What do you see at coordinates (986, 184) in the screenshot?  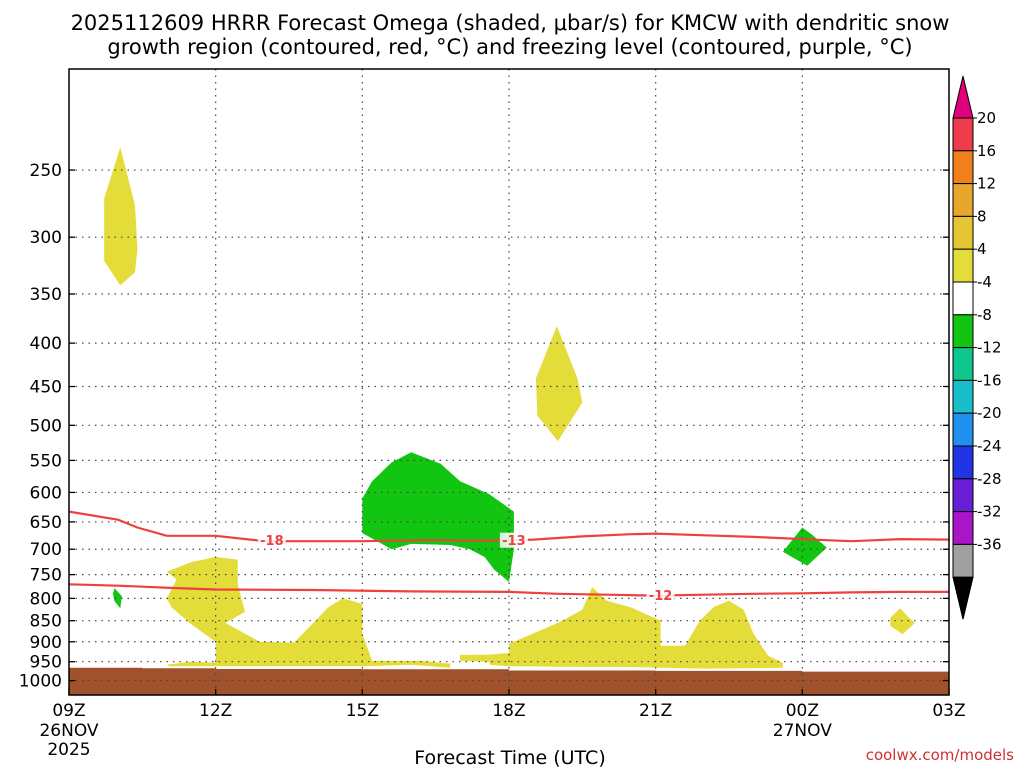 I see `colorbar-label-3: 12` at bounding box center [986, 184].